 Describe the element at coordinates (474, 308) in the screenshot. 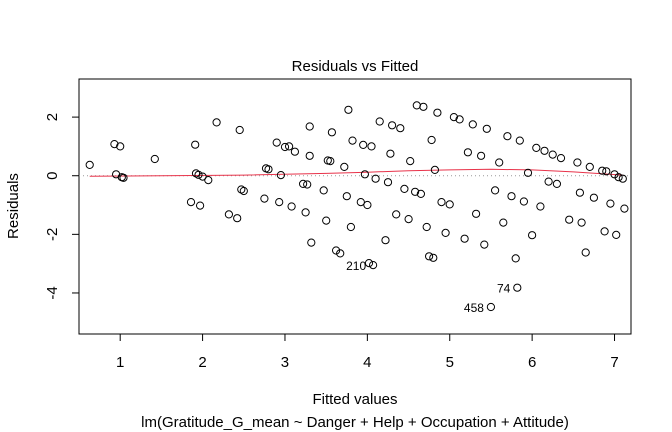

I see `outlier-label: 458` at that location.